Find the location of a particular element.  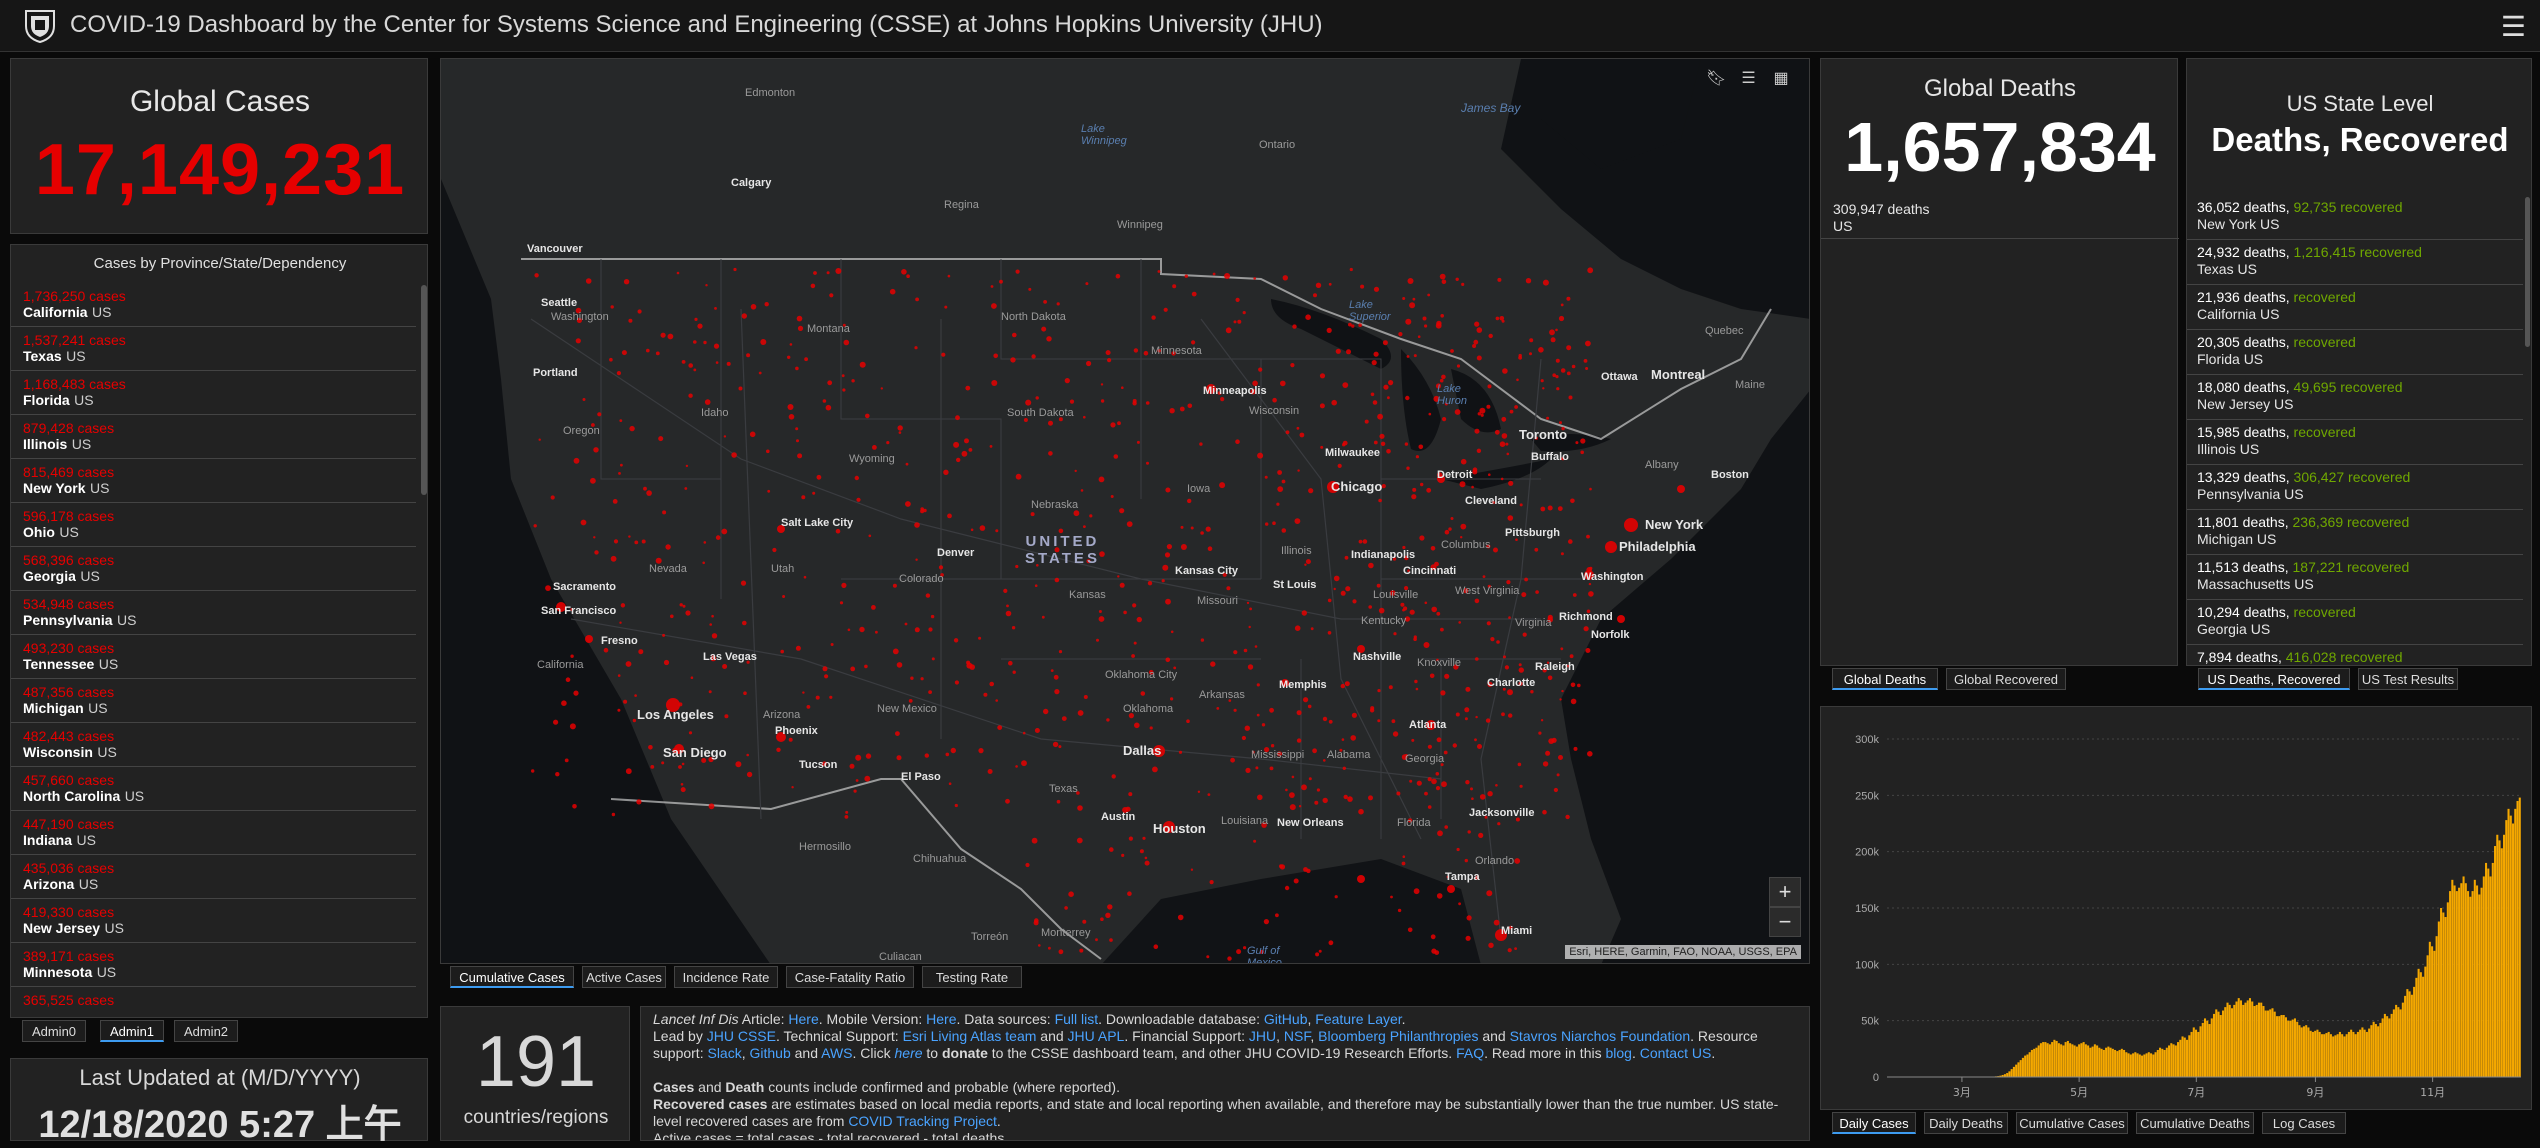

esri-link: Esri Living Atlas team is located at coordinates (970, 1036).